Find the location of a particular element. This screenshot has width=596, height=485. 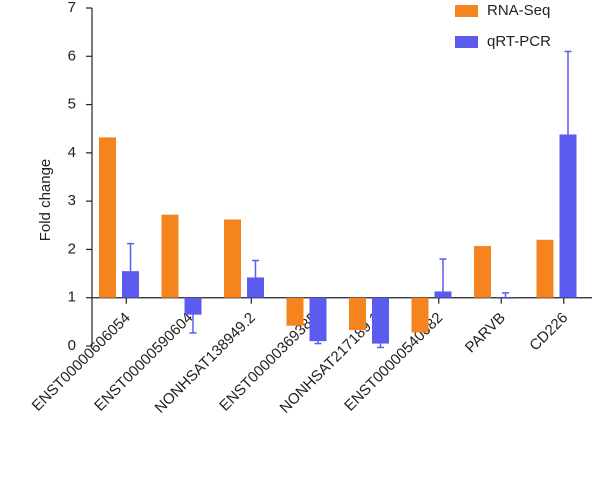

y-tick-label: 1 is located at coordinates (72, 297).